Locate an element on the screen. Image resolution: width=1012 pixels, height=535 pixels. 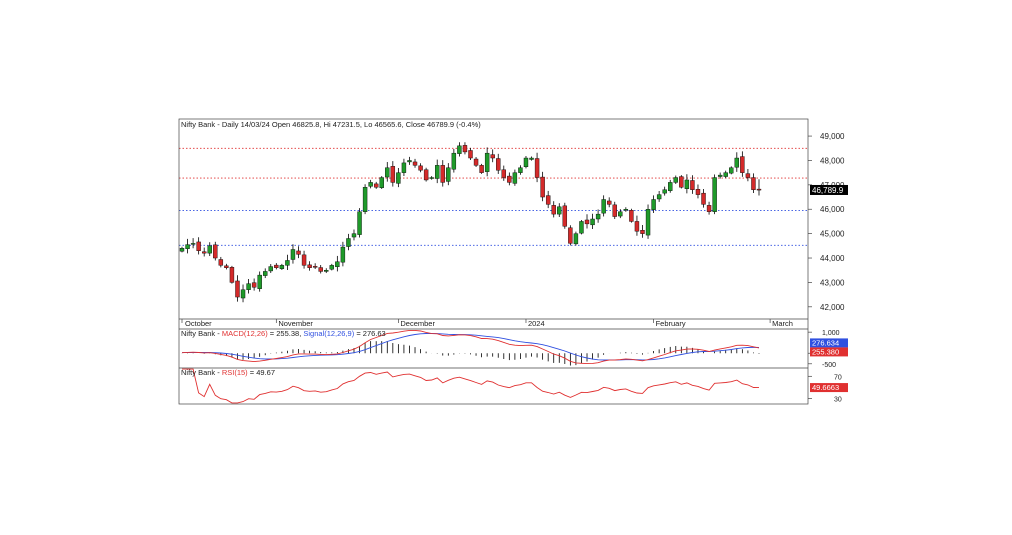
rsi-tick-label: 30 is located at coordinates (838, 399).